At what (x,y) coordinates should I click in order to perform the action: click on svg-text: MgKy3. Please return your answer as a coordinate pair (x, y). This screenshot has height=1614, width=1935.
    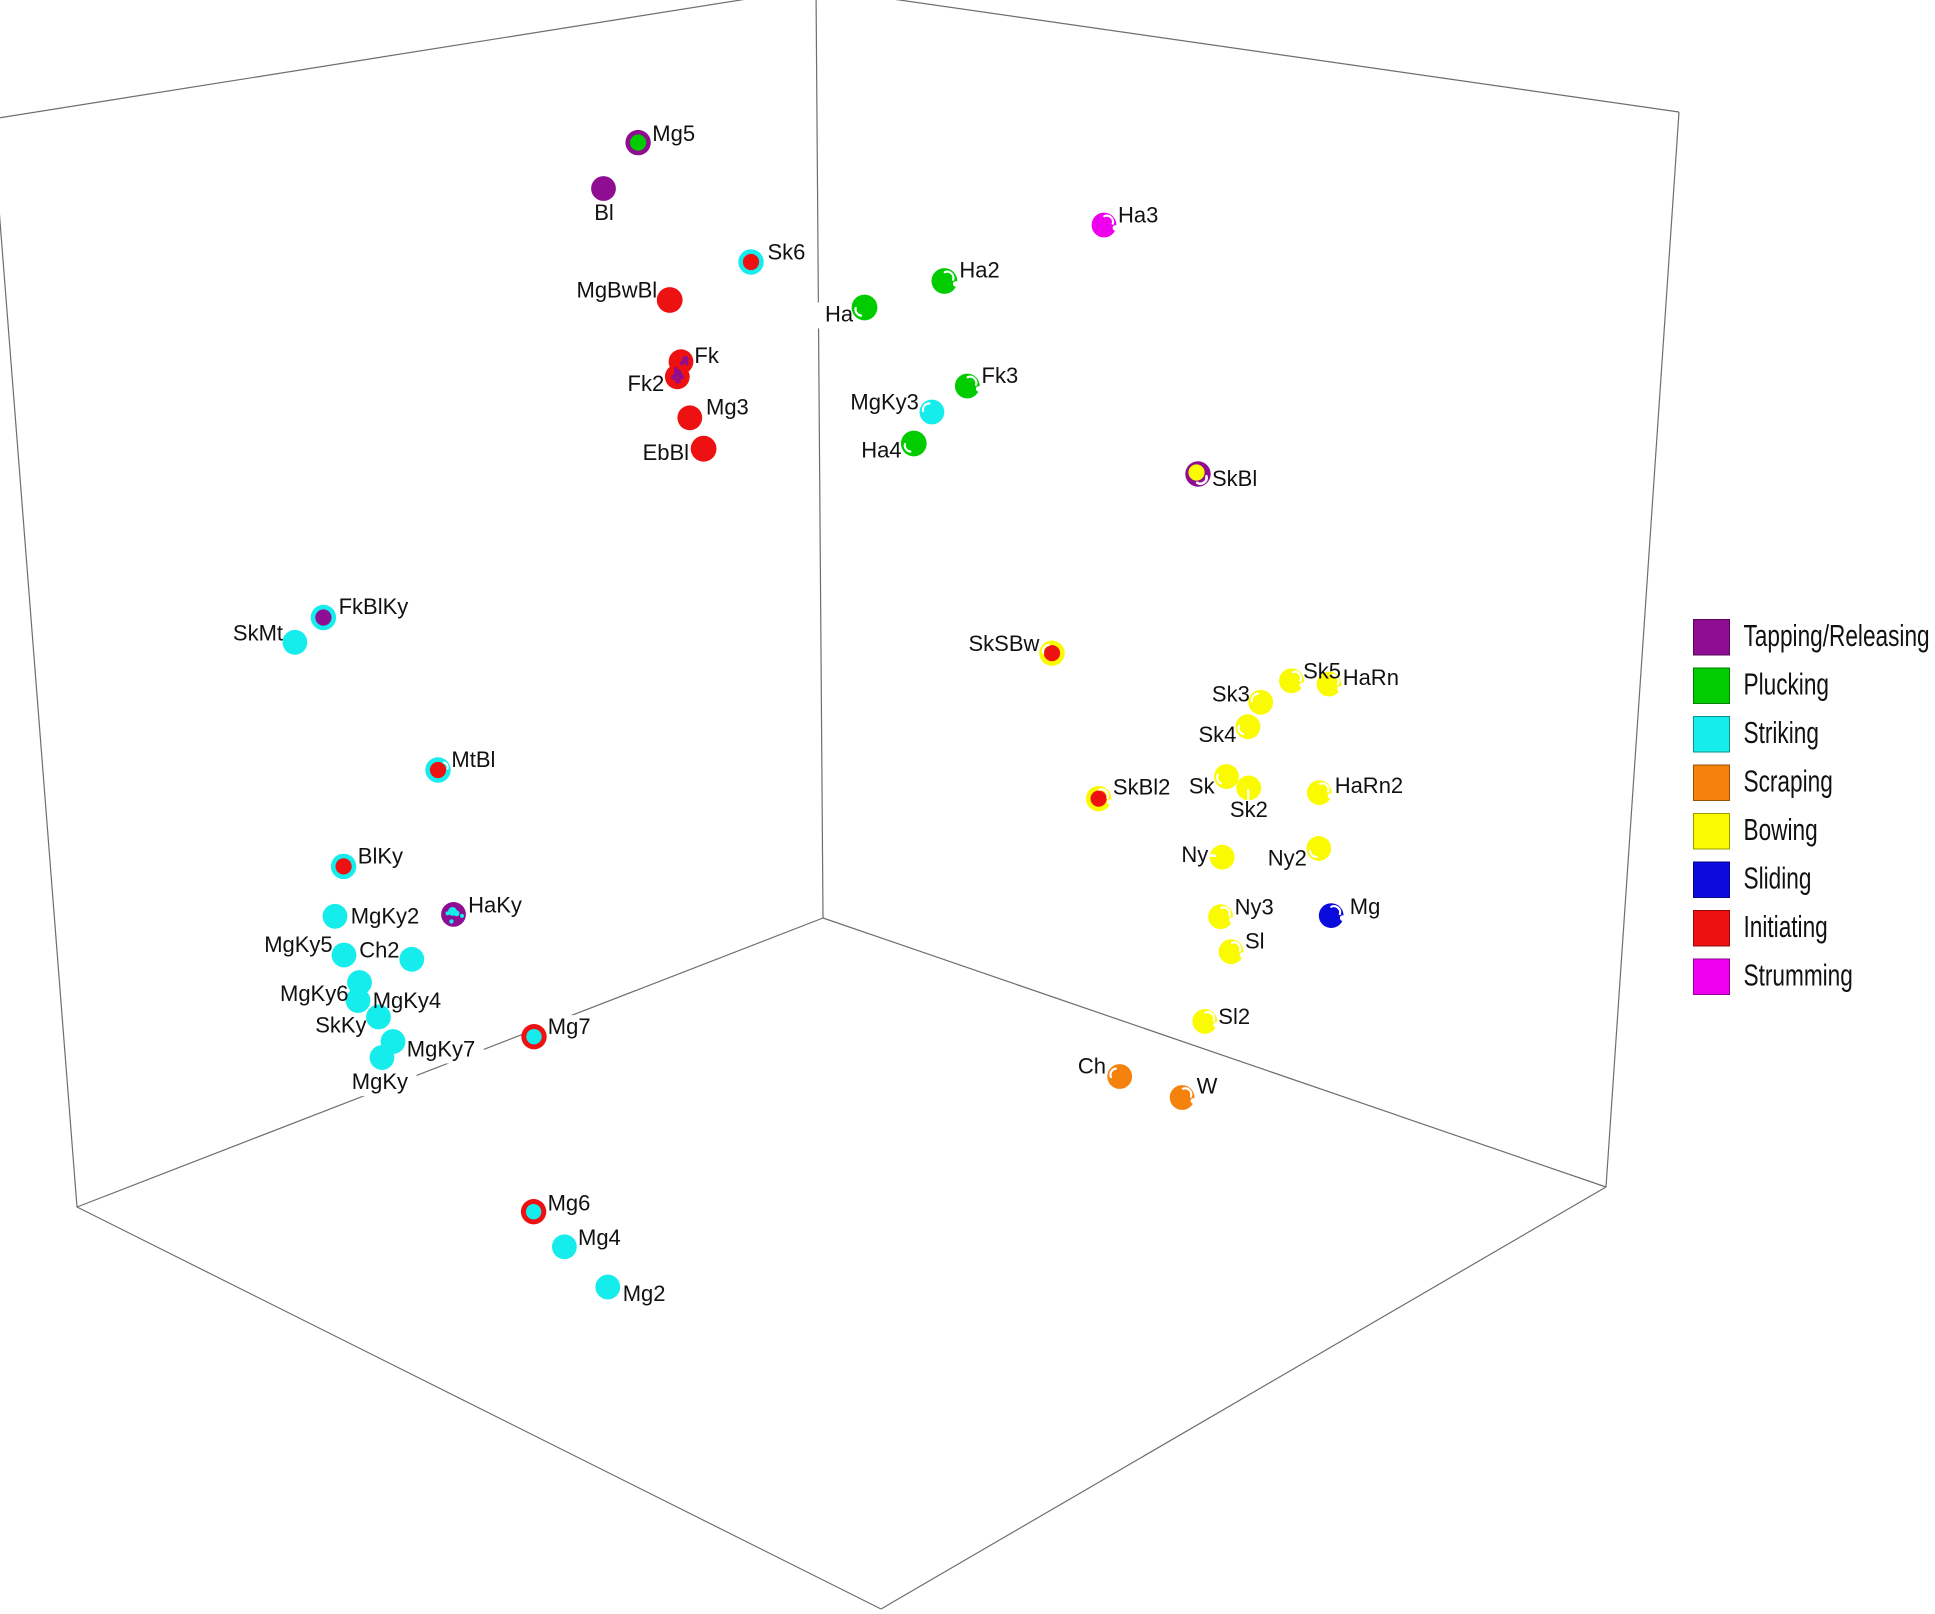
    Looking at the image, I should click on (884, 402).